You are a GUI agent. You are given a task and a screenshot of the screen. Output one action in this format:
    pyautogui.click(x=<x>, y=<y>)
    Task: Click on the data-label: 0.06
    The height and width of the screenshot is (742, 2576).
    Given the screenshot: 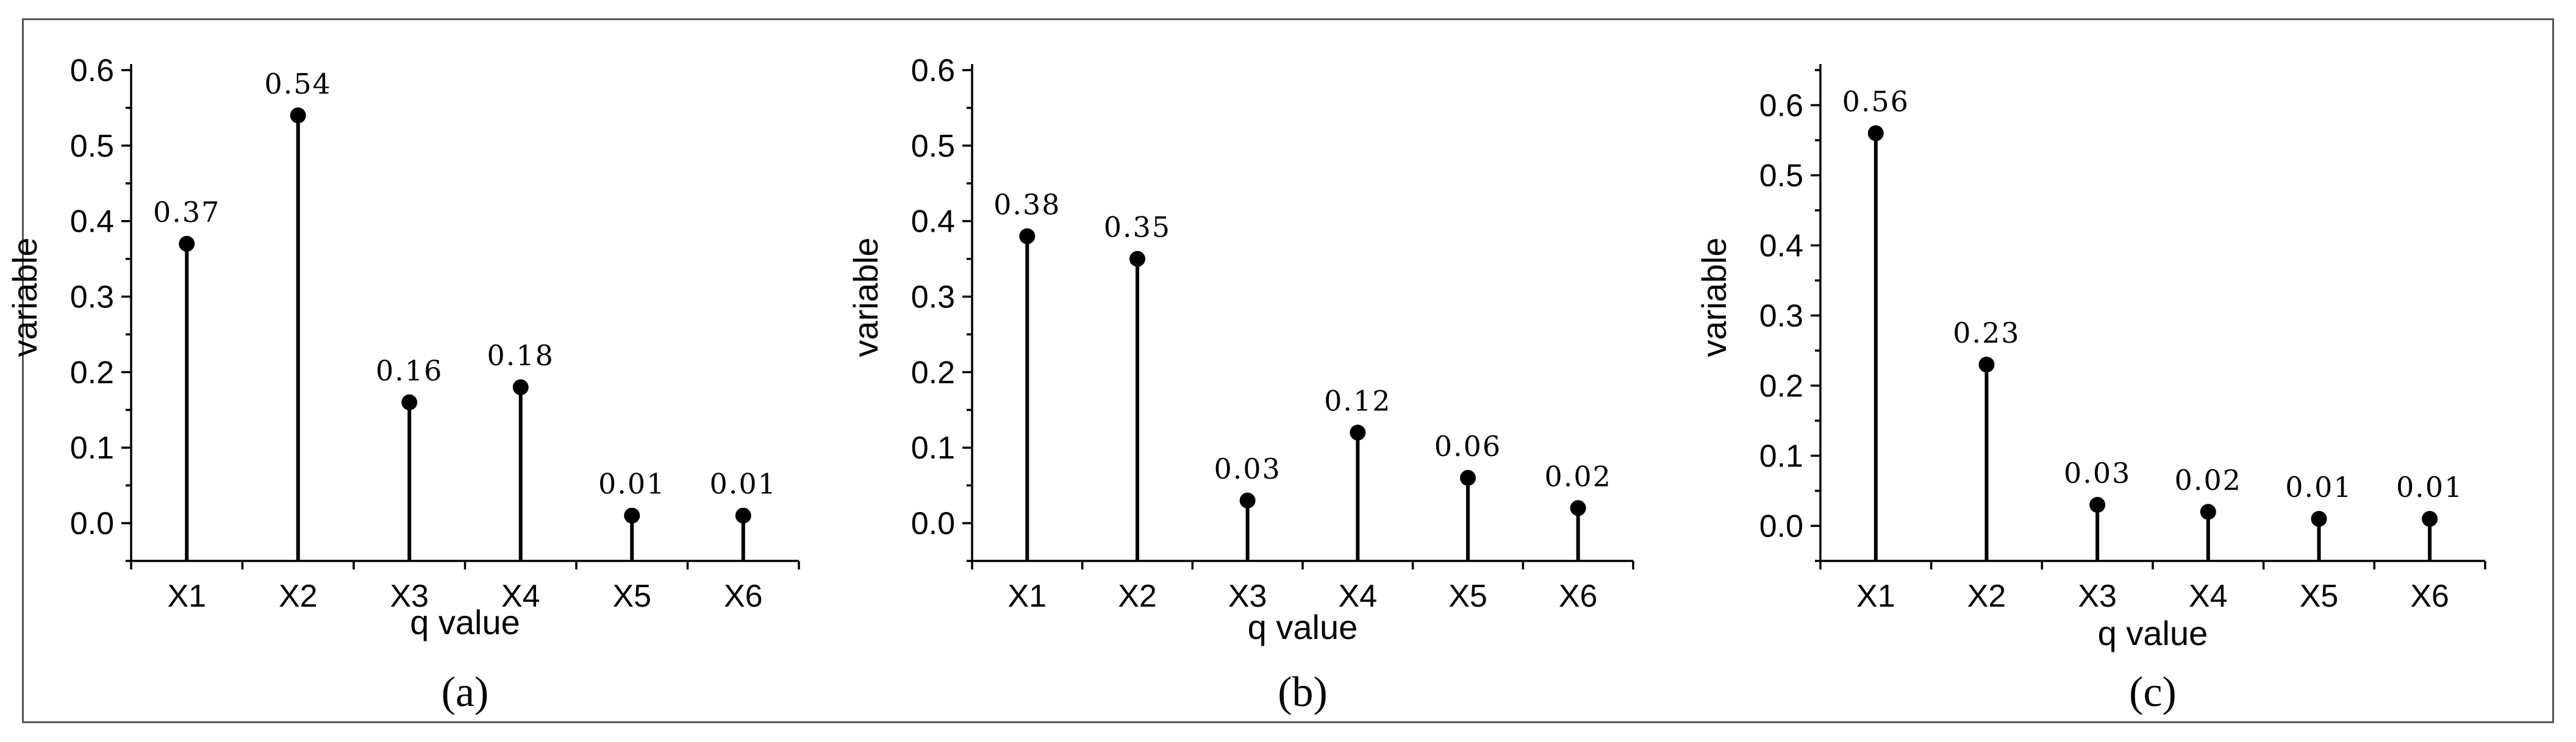 What is the action you would take?
    pyautogui.click(x=1467, y=447)
    